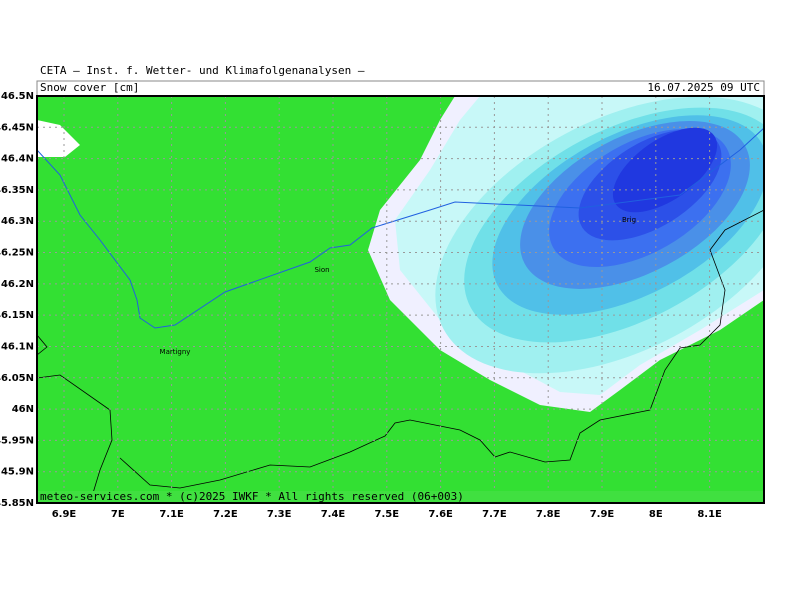  Describe the element at coordinates (440, 514) in the screenshot. I see `lon-label: 7.6E` at that location.